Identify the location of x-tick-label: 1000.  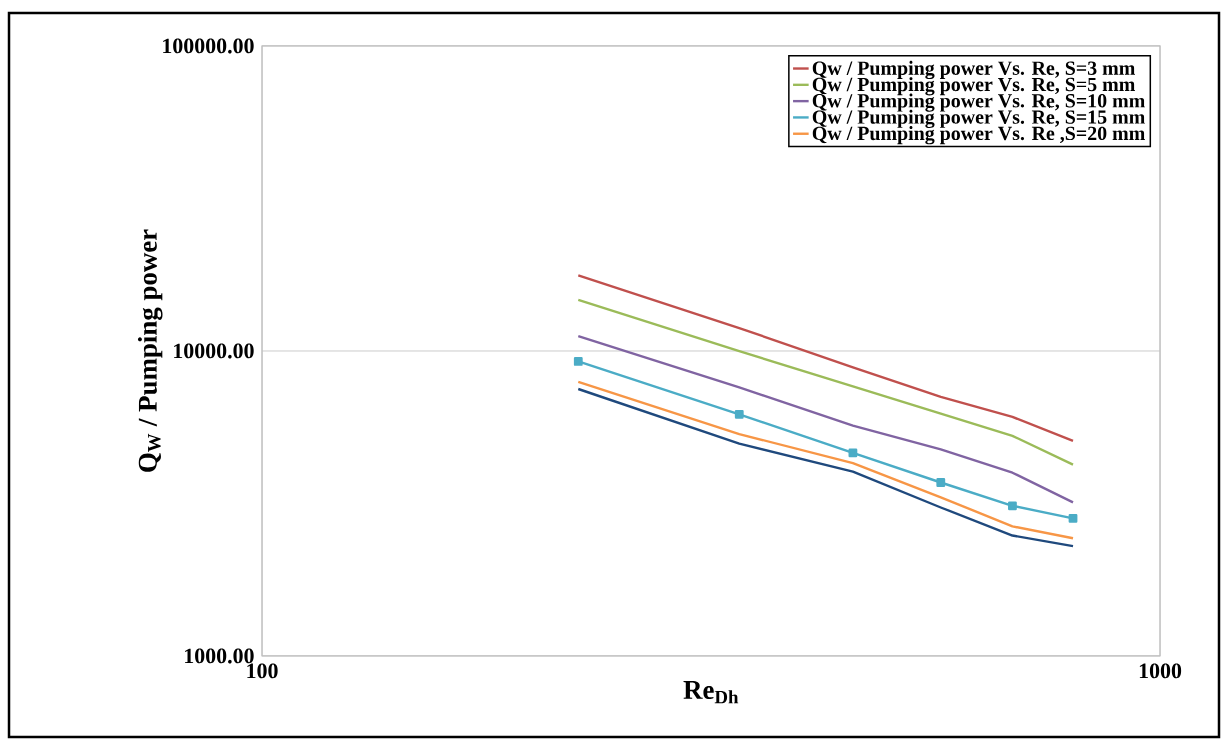
(1160, 671).